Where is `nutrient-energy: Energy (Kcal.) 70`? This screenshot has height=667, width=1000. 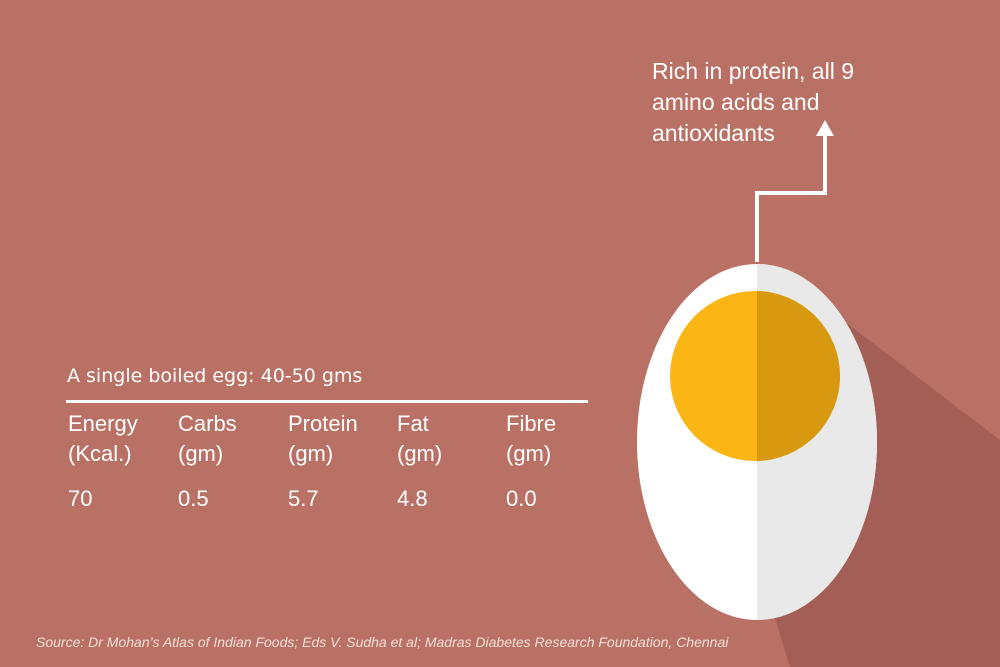
nutrient-energy: Energy (Kcal.) 70 is located at coordinates (103, 461).